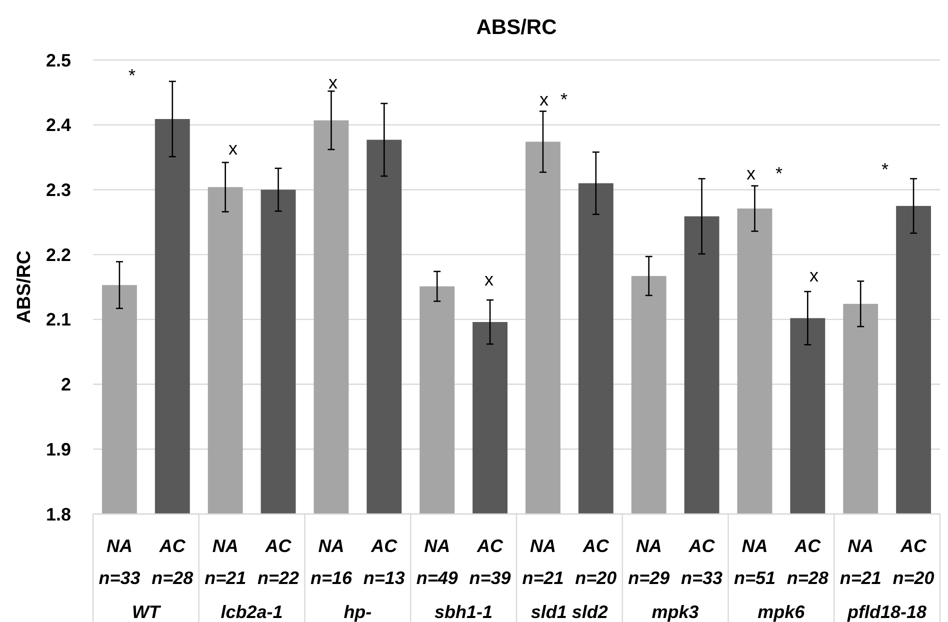  What do you see at coordinates (251, 612) in the screenshot?
I see `text: lcb2a-1` at bounding box center [251, 612].